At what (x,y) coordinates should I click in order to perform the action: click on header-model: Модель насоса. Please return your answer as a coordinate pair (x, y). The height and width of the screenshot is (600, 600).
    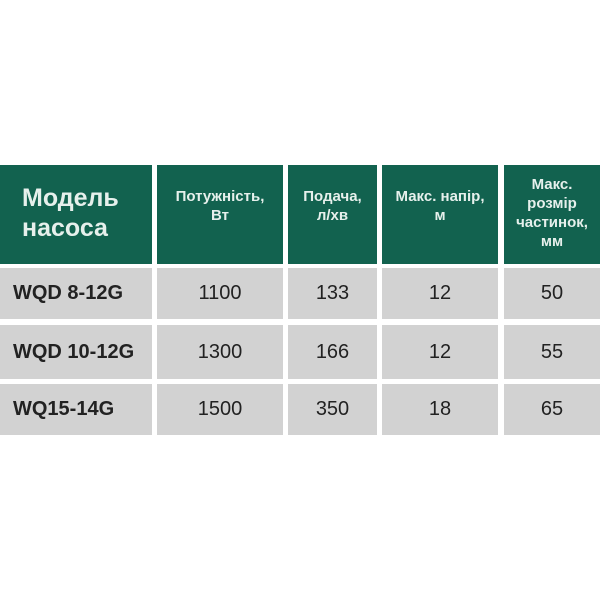
    Looking at the image, I should click on (76, 214).